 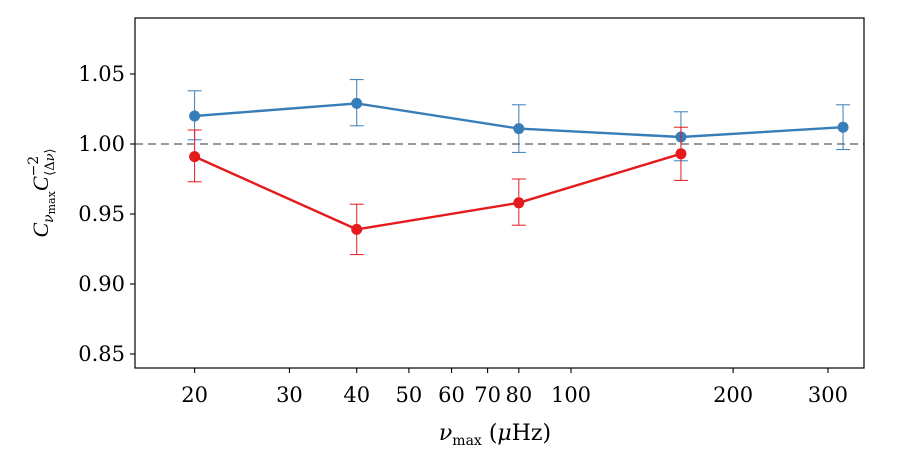 What do you see at coordinates (101, 284) in the screenshot?
I see `y-tick-label: 0.90` at bounding box center [101, 284].